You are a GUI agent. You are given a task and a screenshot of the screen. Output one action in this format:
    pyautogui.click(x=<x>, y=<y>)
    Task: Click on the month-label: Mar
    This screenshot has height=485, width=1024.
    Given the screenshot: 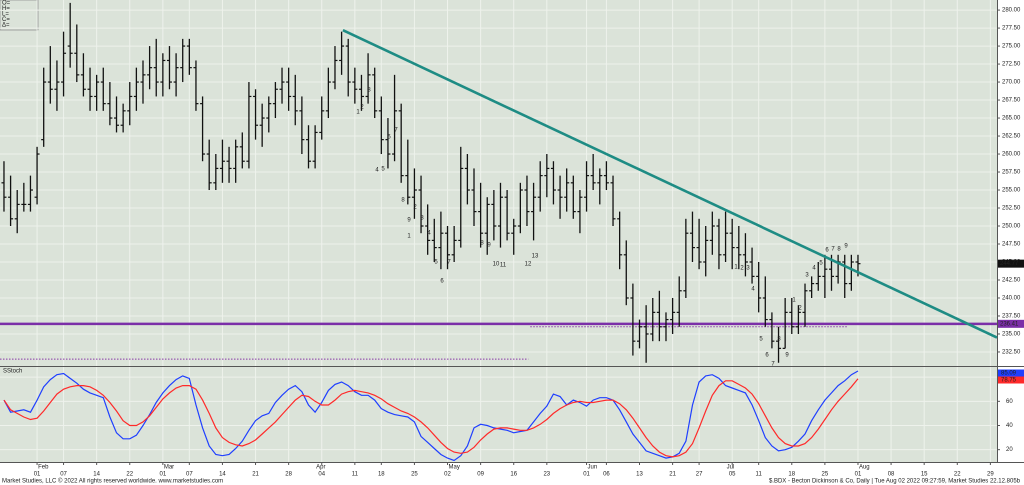 What is the action you would take?
    pyautogui.click(x=169, y=468)
    